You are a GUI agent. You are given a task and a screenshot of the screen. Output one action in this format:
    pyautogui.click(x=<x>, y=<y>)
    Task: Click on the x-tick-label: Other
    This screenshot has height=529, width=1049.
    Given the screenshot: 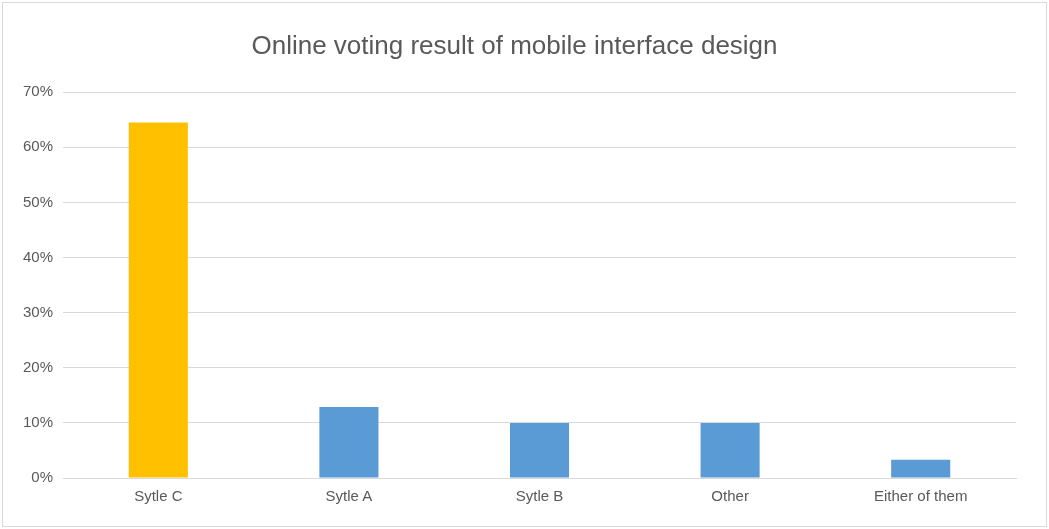 What is the action you would take?
    pyautogui.click(x=730, y=496)
    